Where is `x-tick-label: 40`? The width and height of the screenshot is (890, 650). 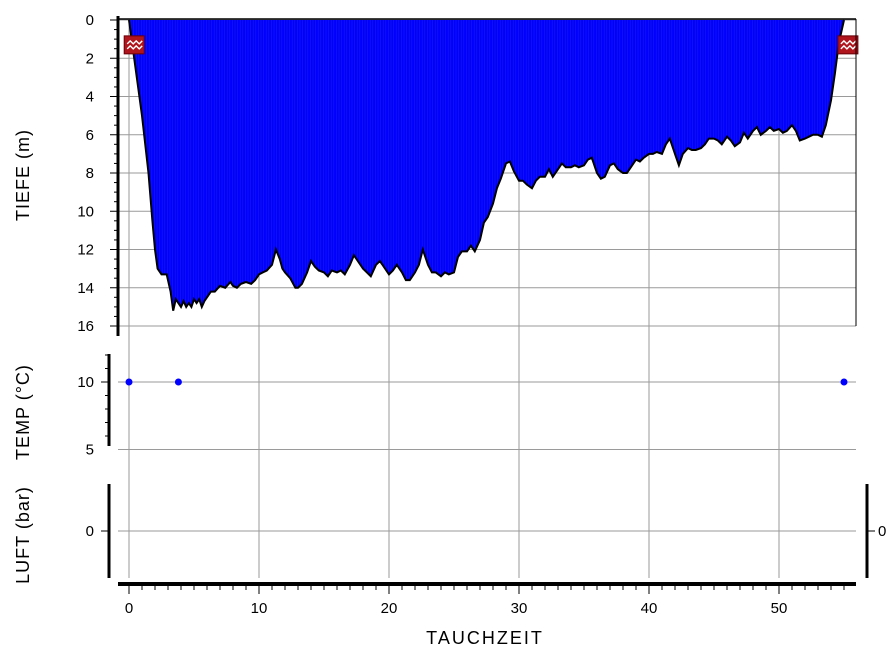
x-tick-label: 40 is located at coordinates (649, 608).